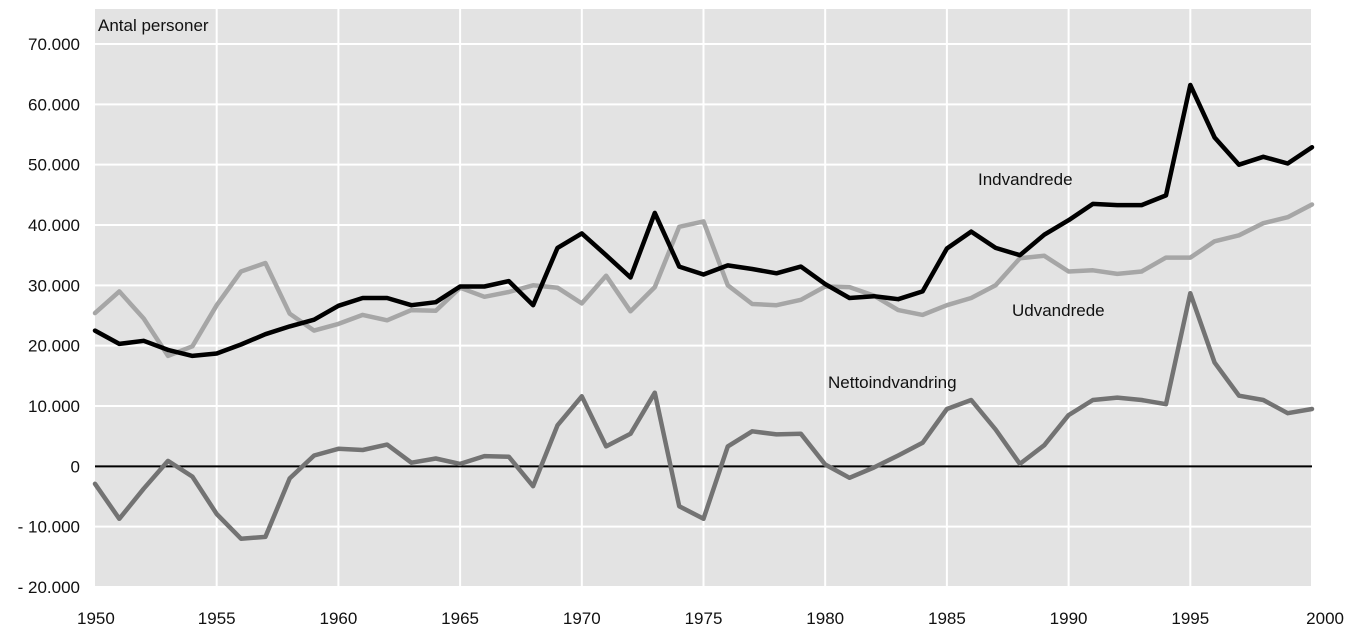 The image size is (1347, 633). What do you see at coordinates (1325, 618) in the screenshot?
I see `x-tick-label: 2000` at bounding box center [1325, 618].